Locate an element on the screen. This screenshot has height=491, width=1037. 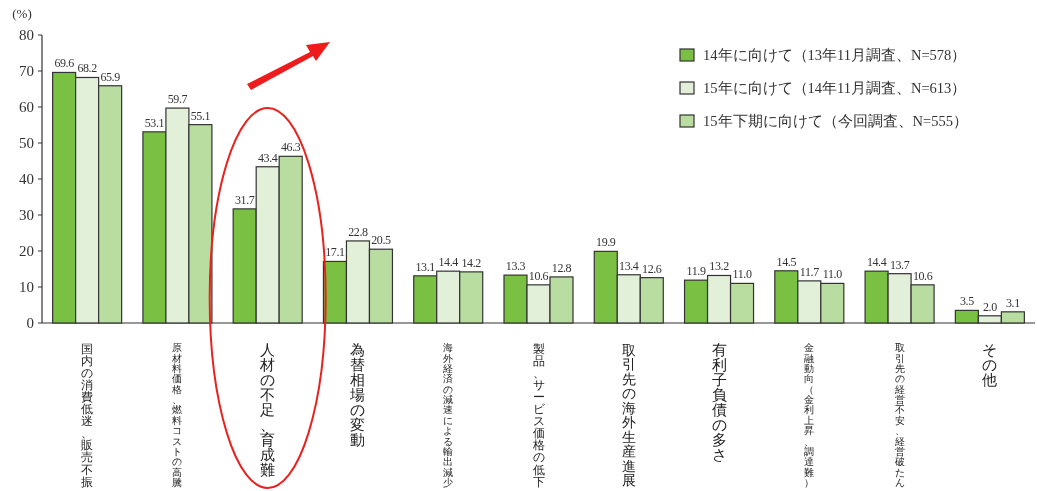
data-label: 14.2 is located at coordinates (471, 262).